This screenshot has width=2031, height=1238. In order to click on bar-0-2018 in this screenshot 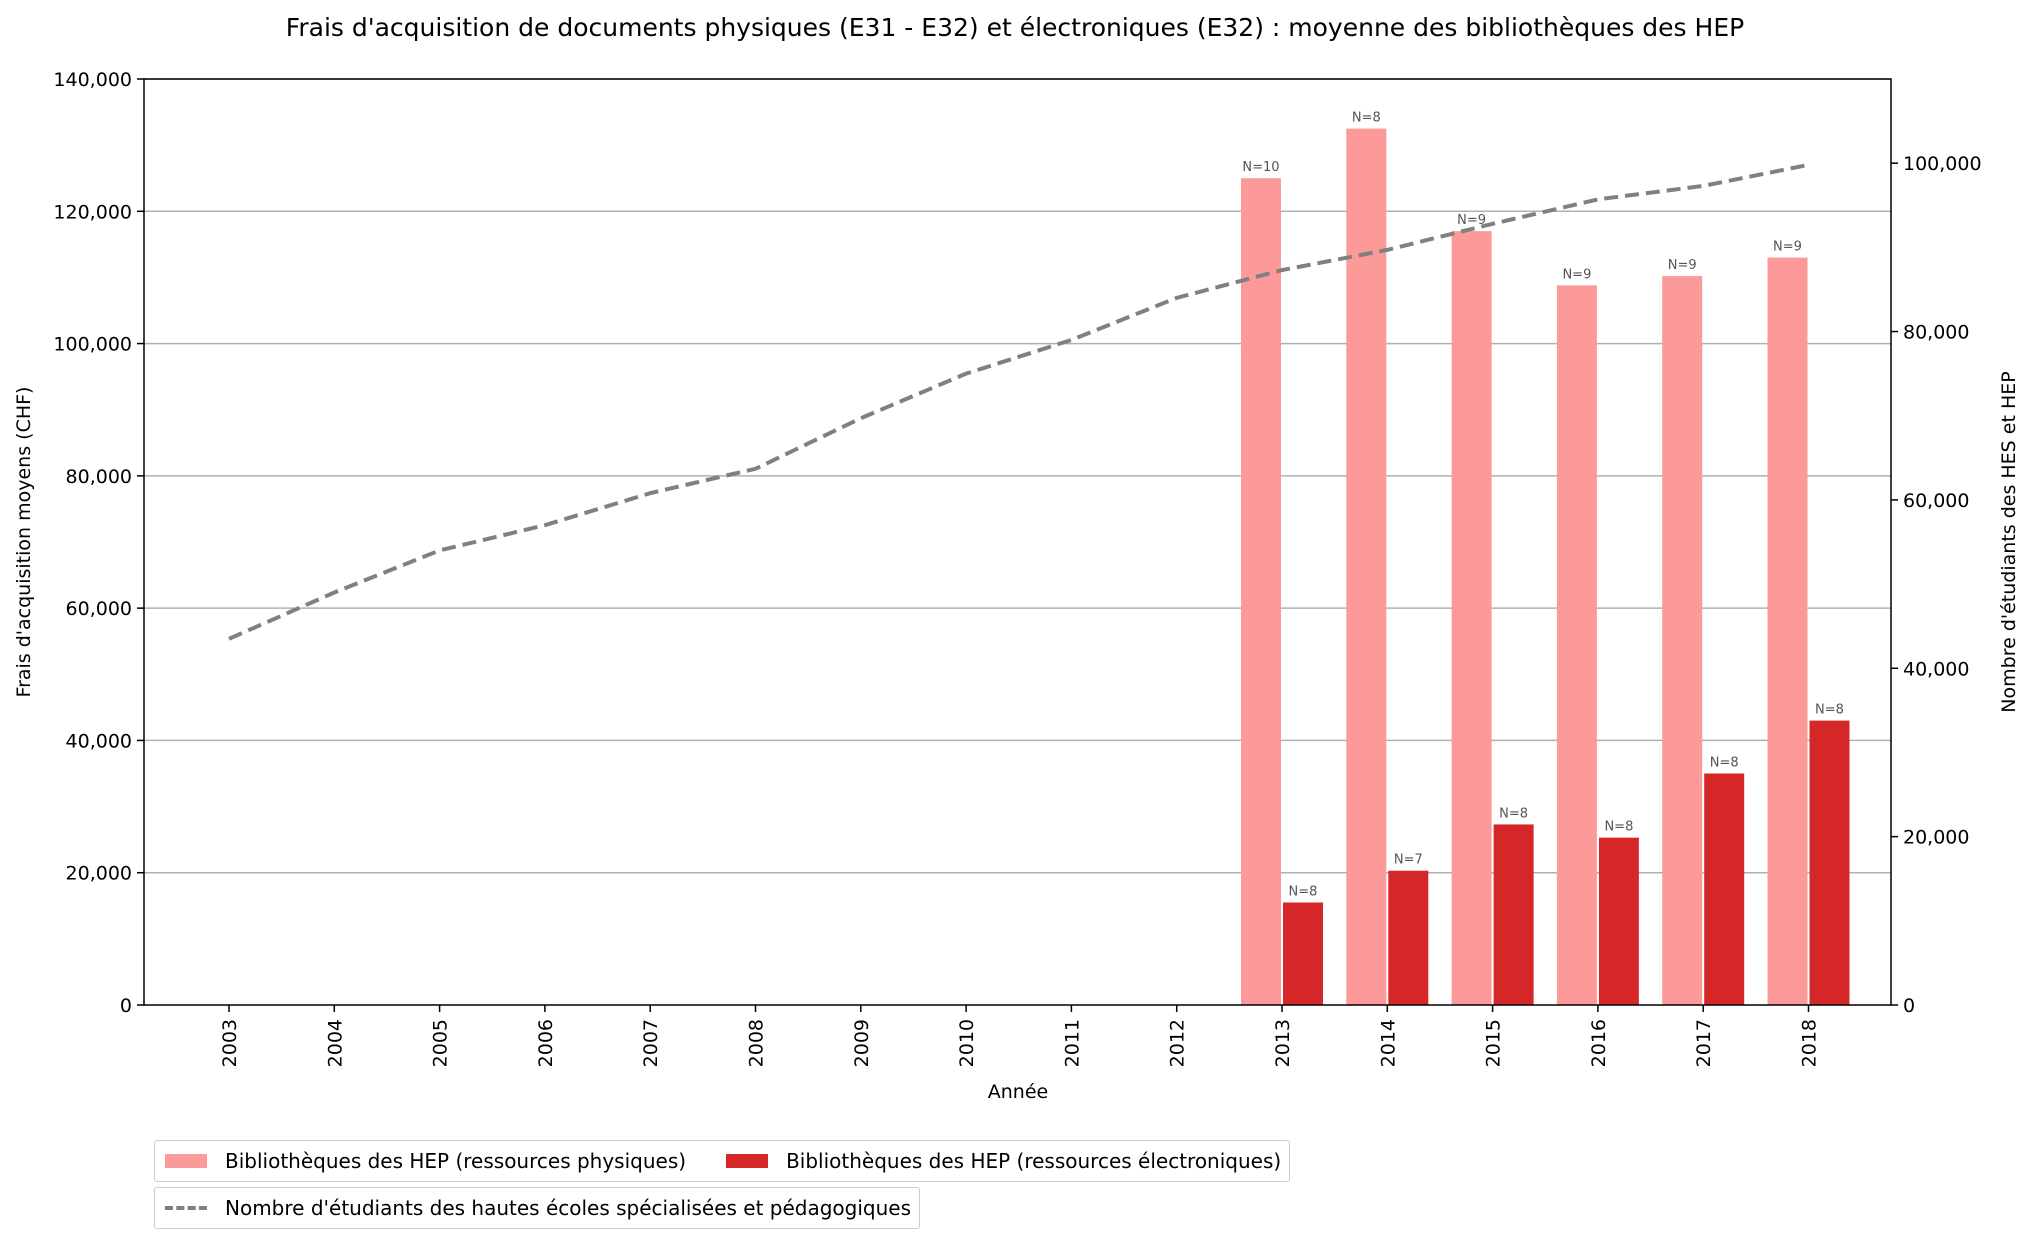, I will do `click(1787, 631)`.